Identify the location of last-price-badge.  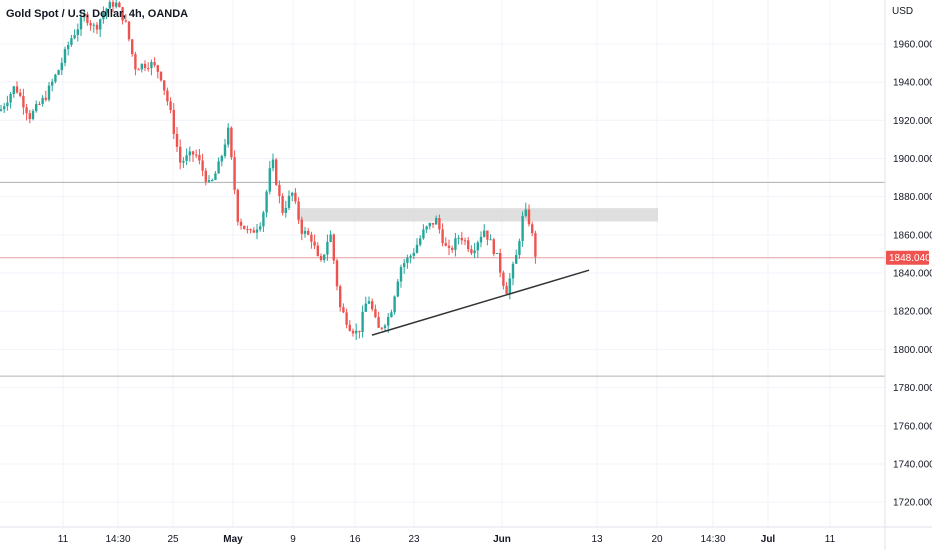
(907, 257).